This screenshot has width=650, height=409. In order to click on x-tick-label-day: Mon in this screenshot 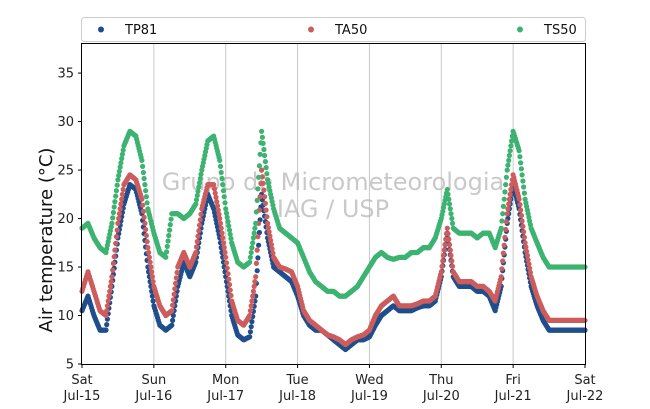, I will do `click(225, 380)`.